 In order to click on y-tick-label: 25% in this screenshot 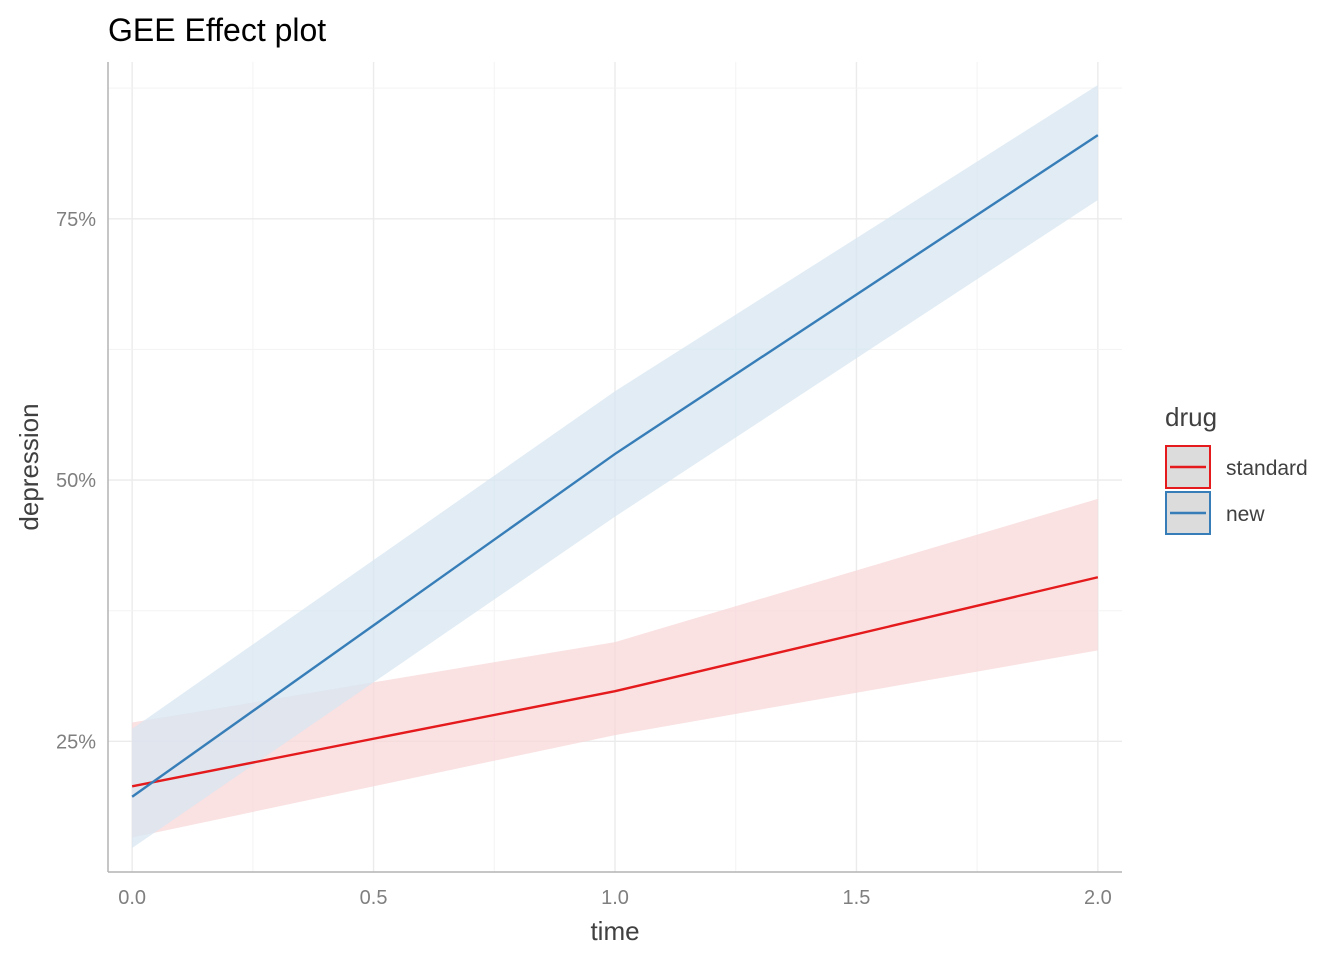, I will do `click(76, 742)`.